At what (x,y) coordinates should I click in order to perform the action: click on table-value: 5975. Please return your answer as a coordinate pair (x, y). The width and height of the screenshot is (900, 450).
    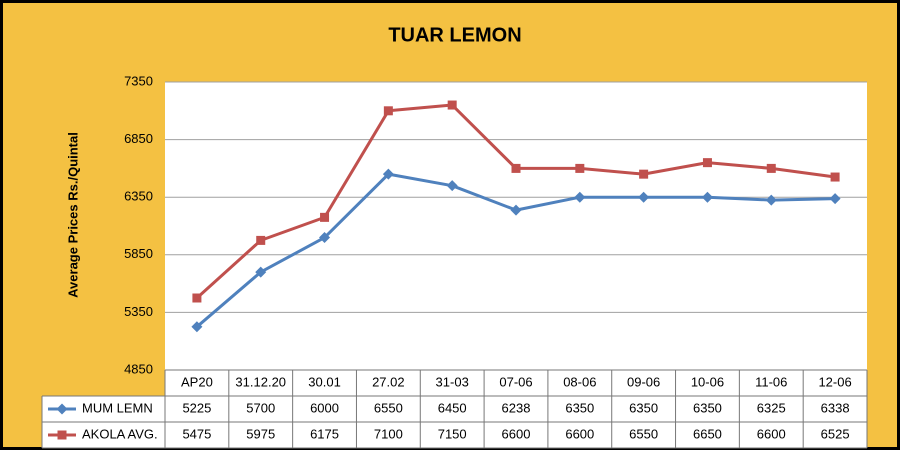
    Looking at the image, I should click on (260, 433).